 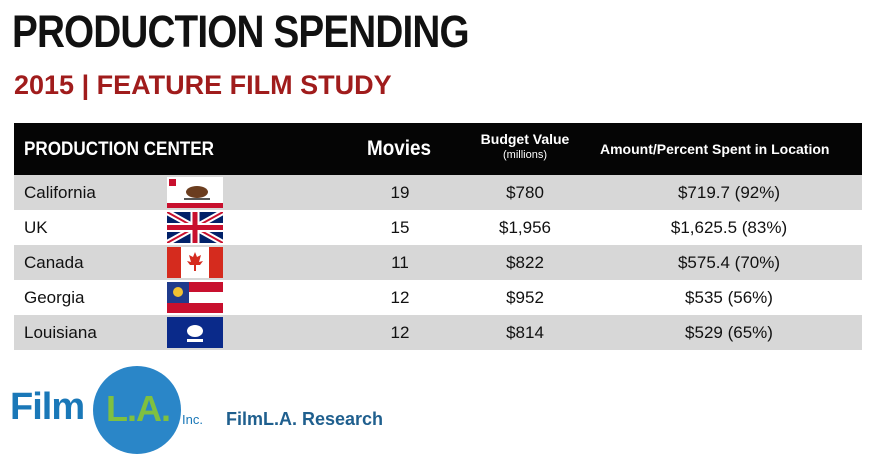 What do you see at coordinates (729, 297) in the screenshot?
I see `row-amount: $535 (56%)` at bounding box center [729, 297].